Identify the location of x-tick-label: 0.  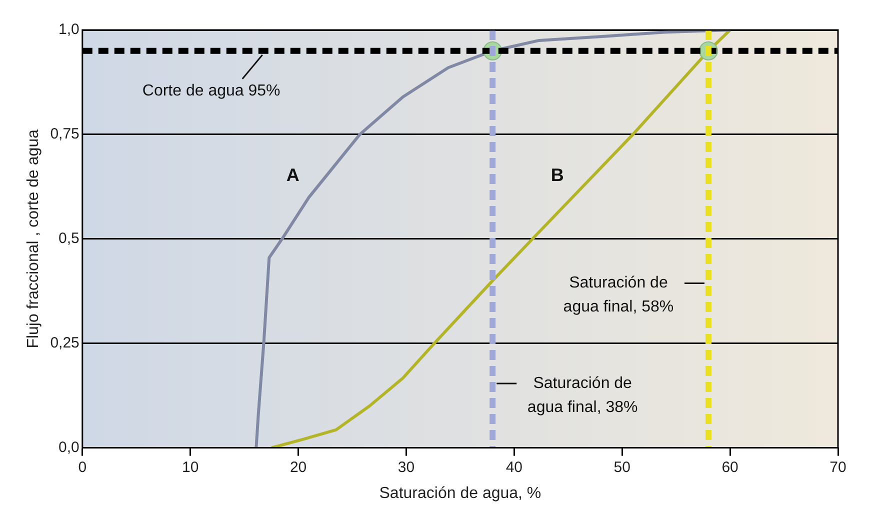
(82, 467).